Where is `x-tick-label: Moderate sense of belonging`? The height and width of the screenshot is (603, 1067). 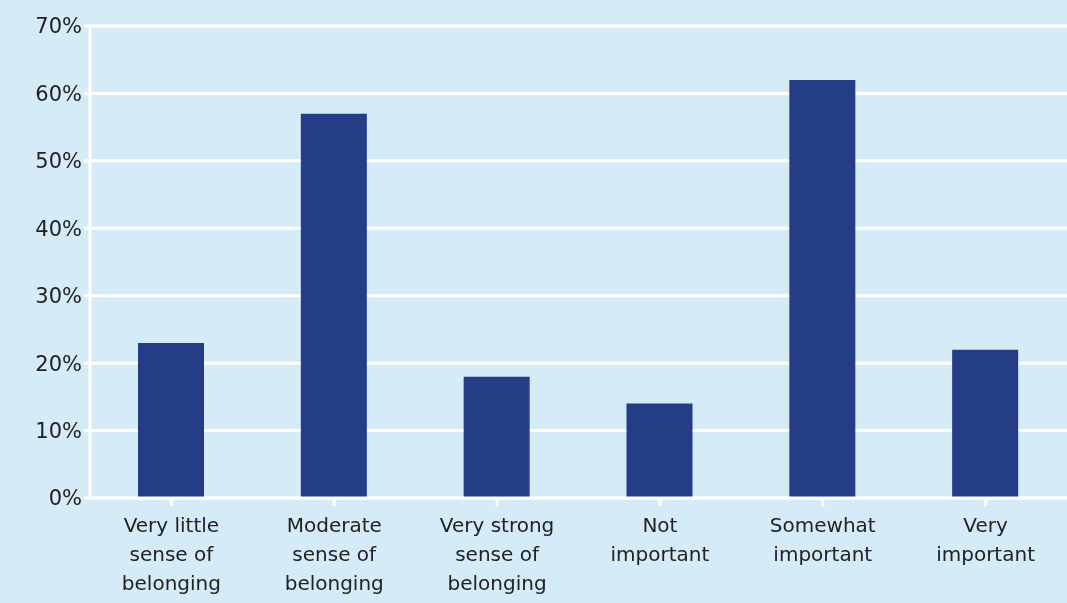 x-tick-label: Moderate sense of belonging is located at coordinates (334, 554).